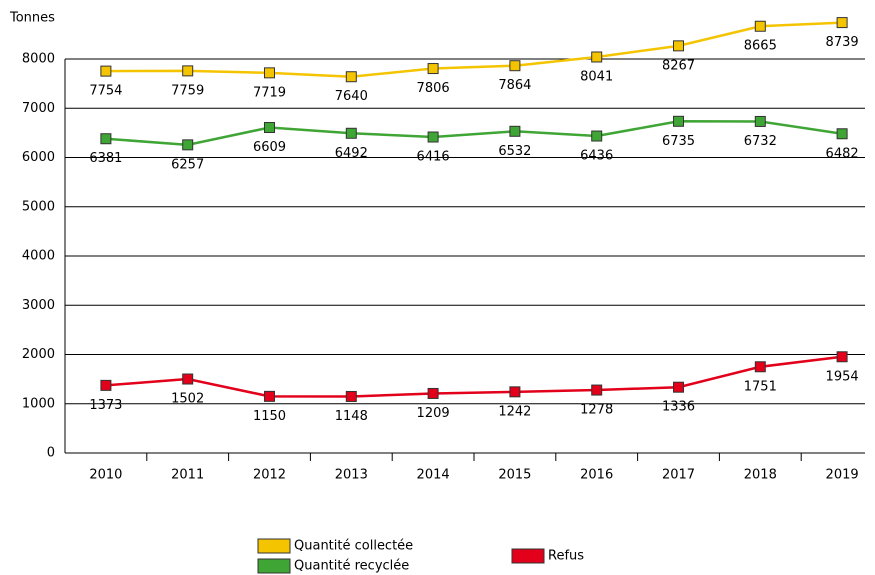 The image size is (875, 575). I want to click on data-label: 7759, so click(187, 90).